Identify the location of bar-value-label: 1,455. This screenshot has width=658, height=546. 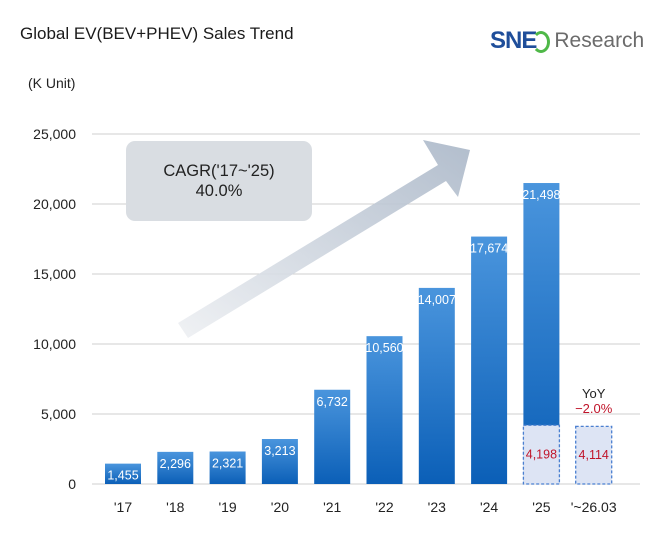
(122, 476).